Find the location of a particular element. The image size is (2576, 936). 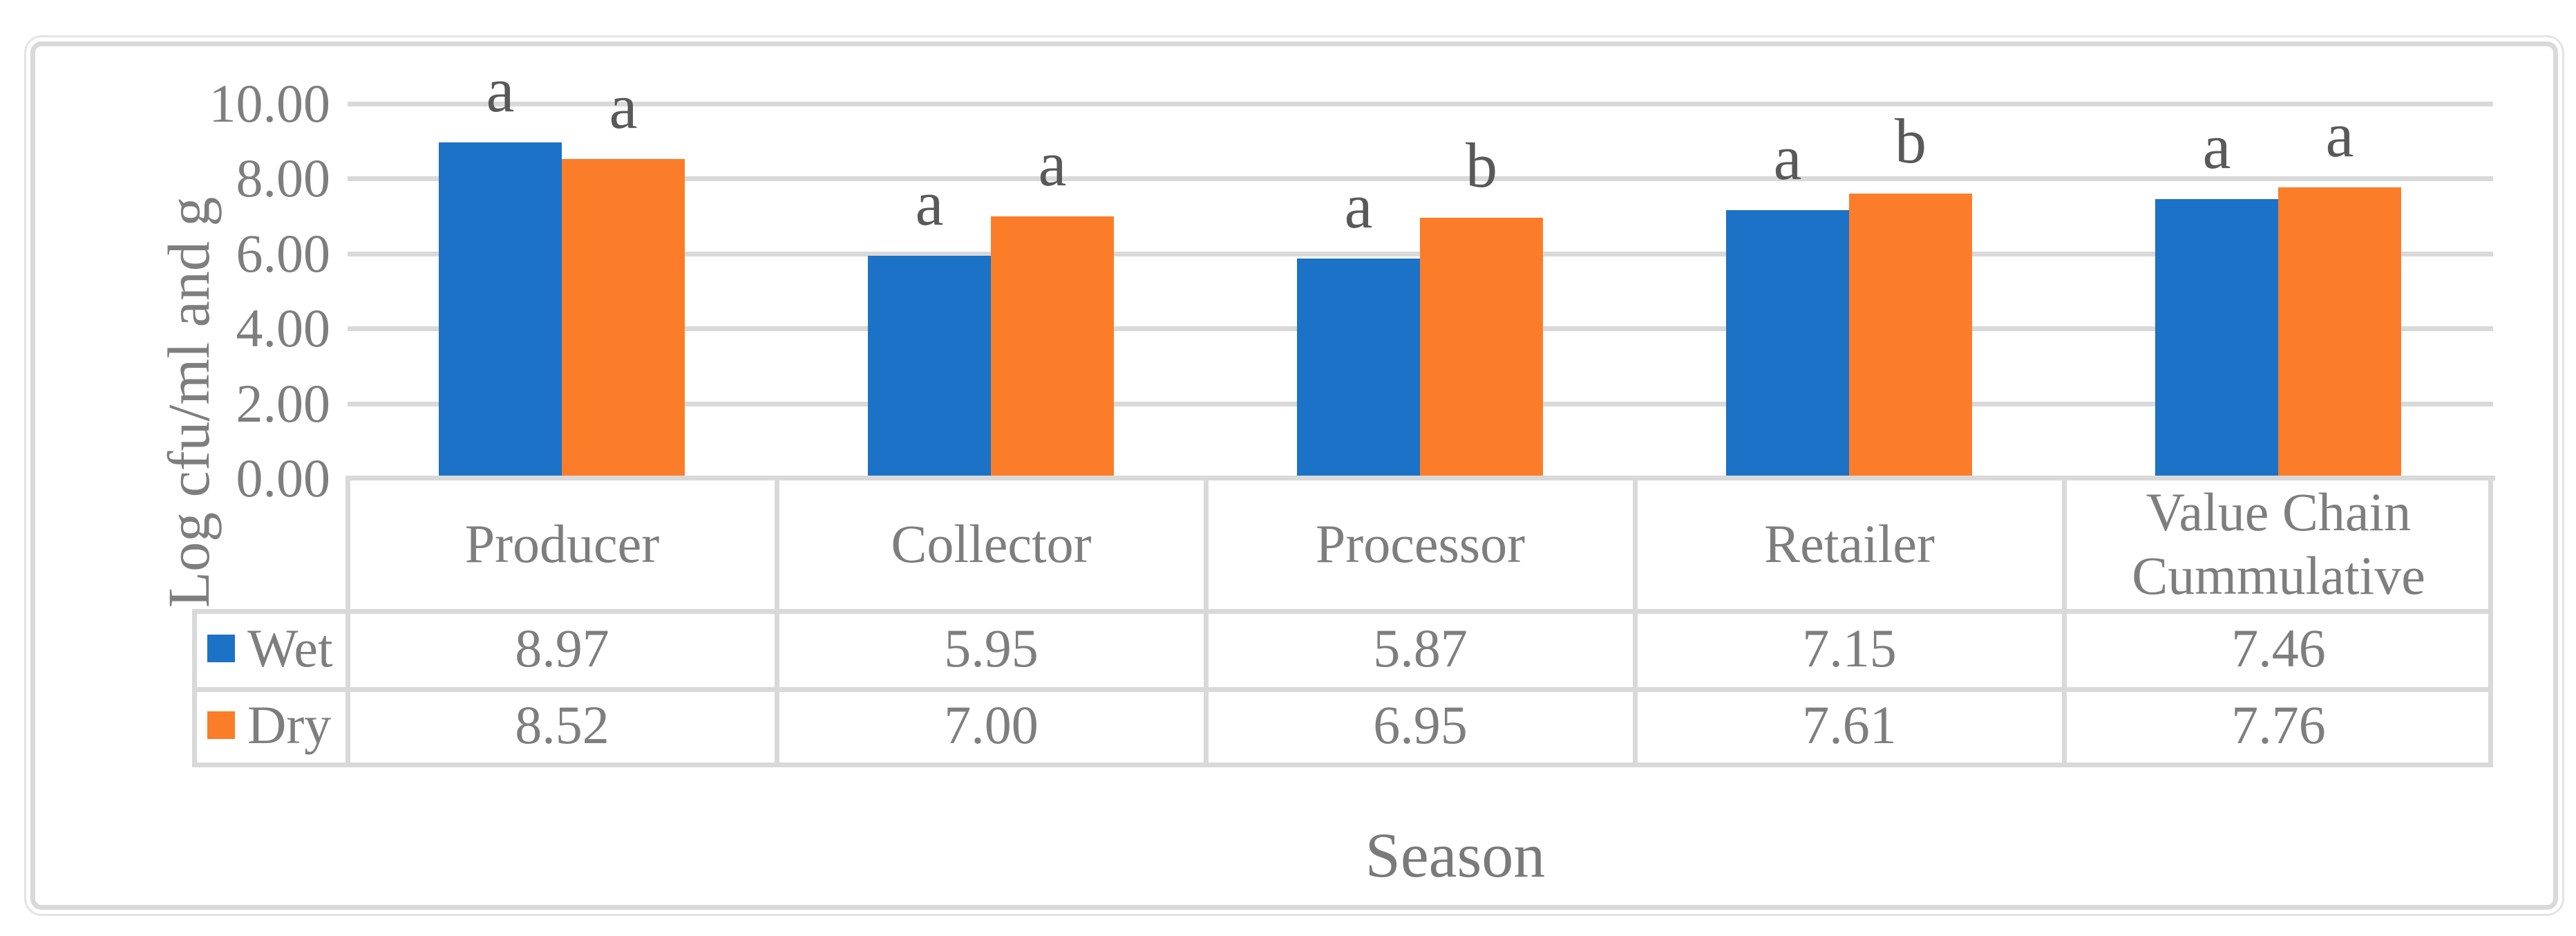

table-value-cell: 6.95 is located at coordinates (1420, 725).